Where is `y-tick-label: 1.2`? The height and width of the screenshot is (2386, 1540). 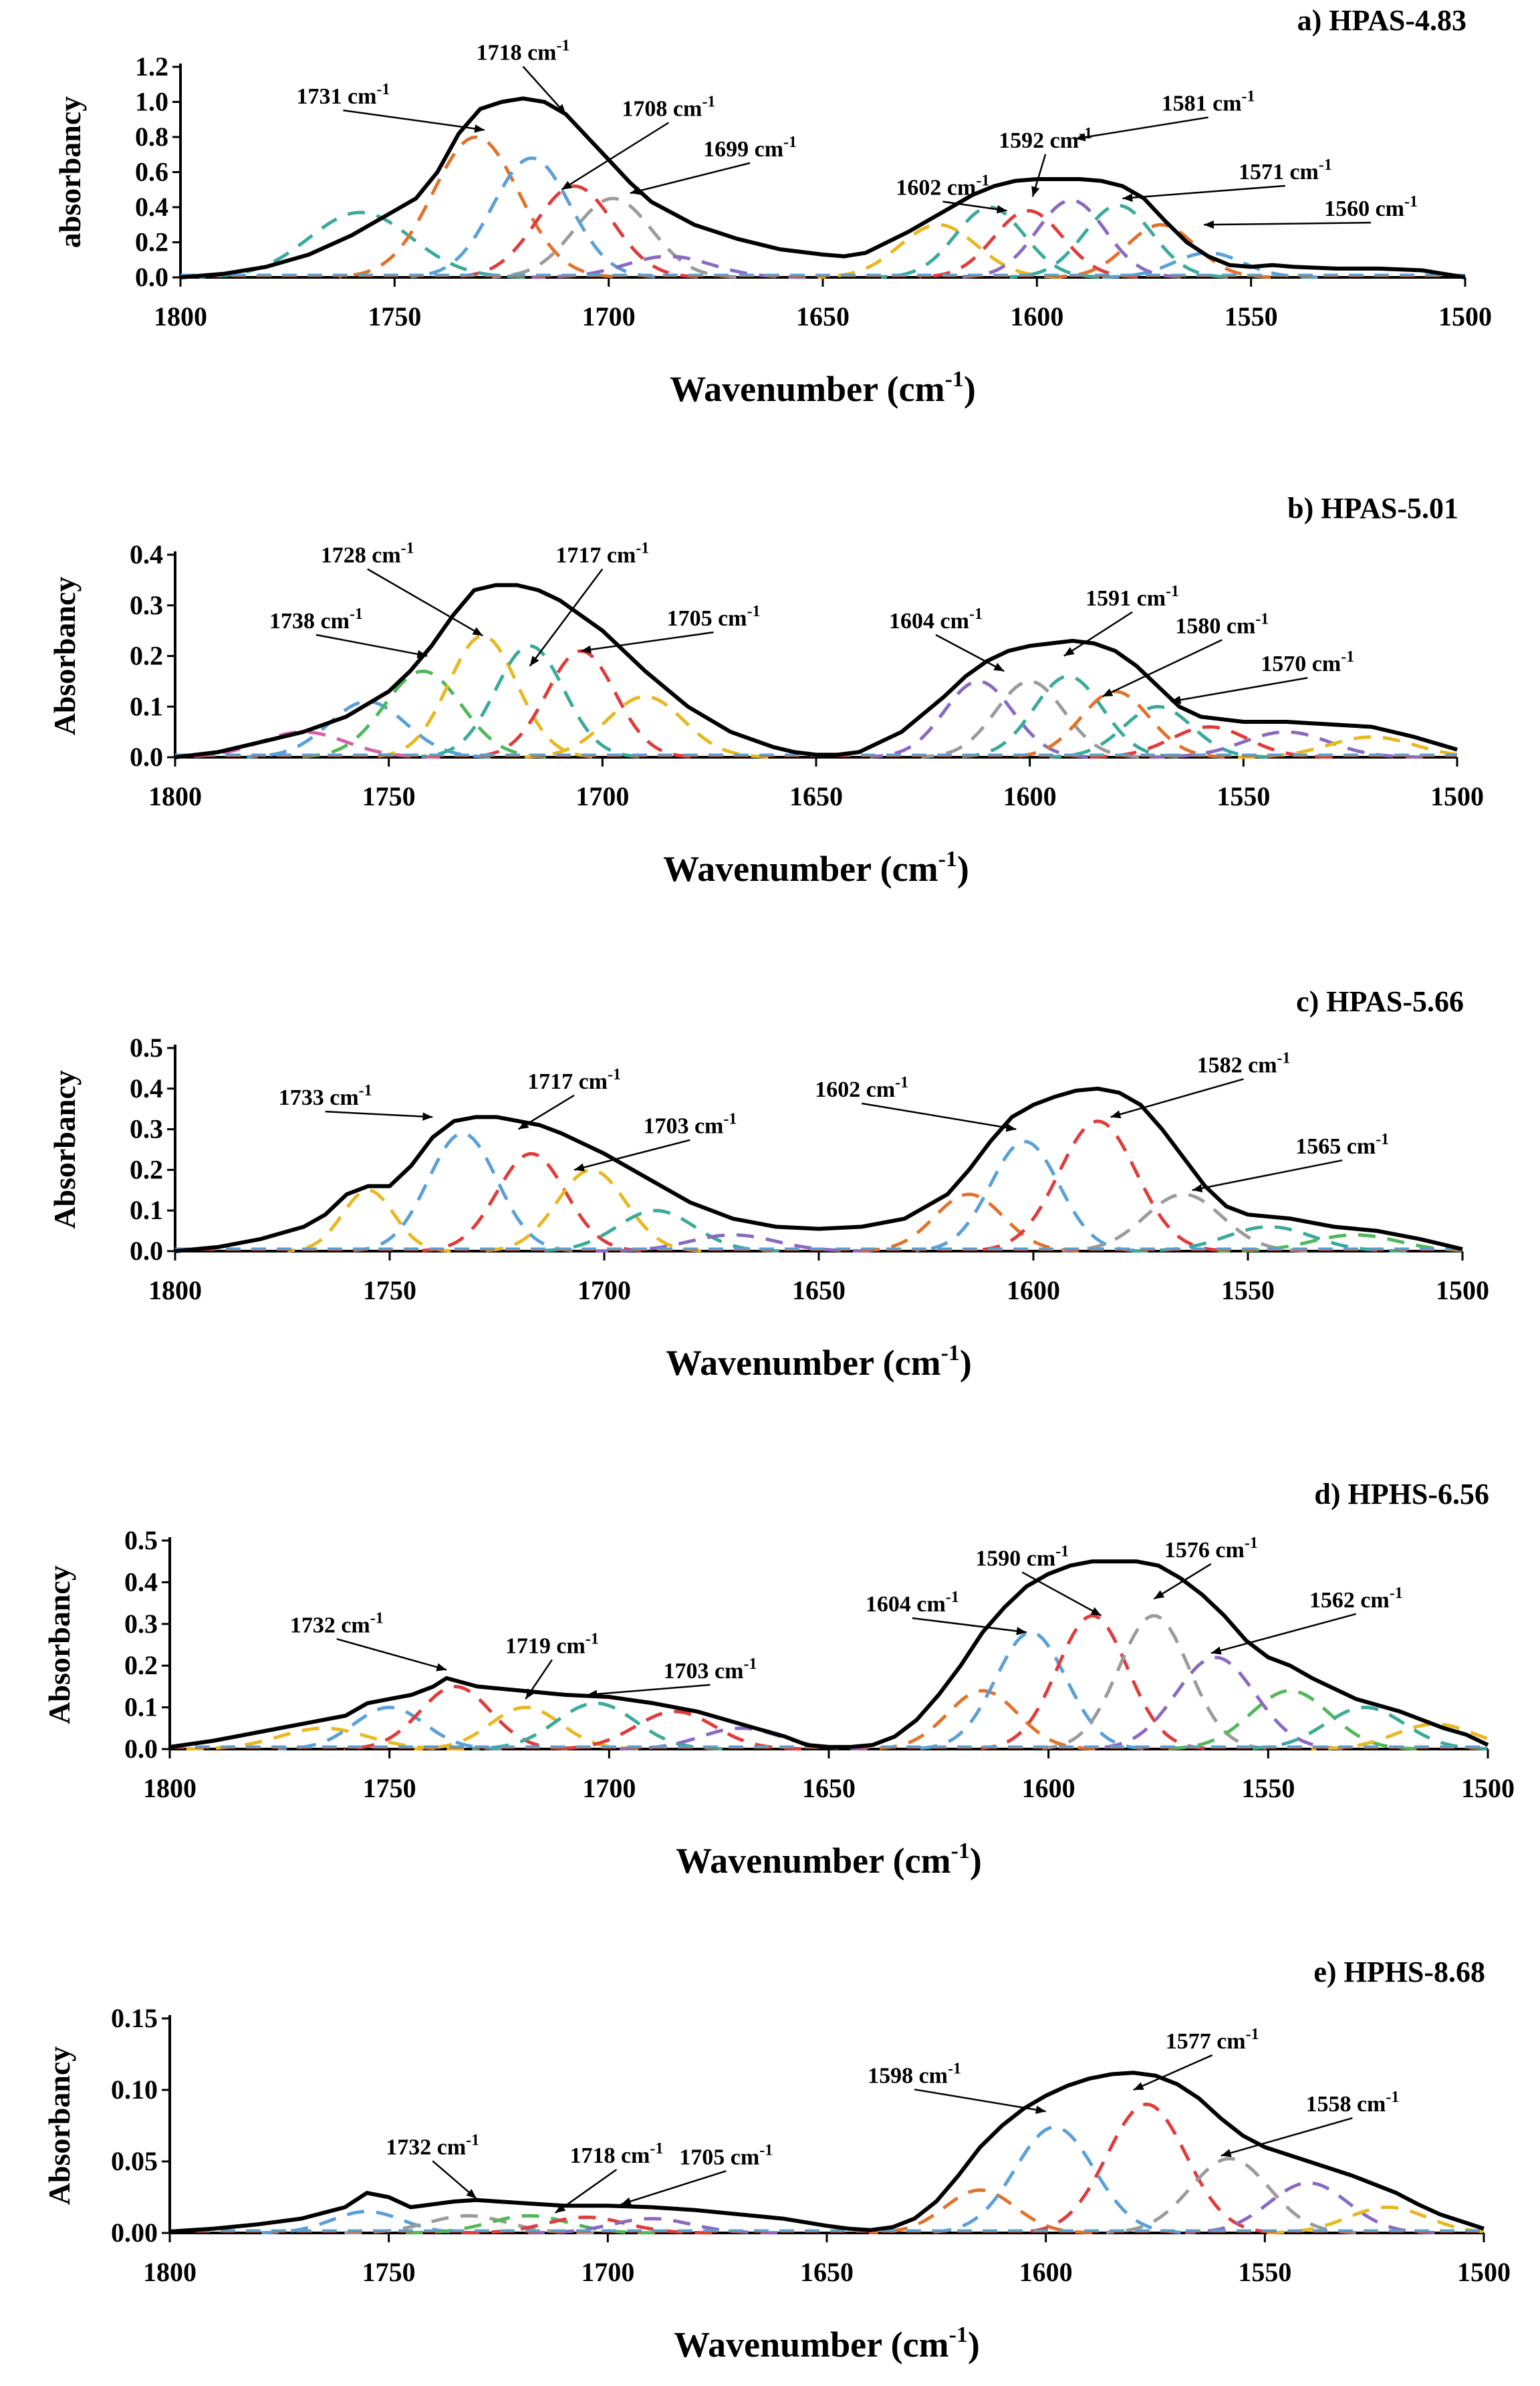
y-tick-label: 1.2 is located at coordinates (151, 66).